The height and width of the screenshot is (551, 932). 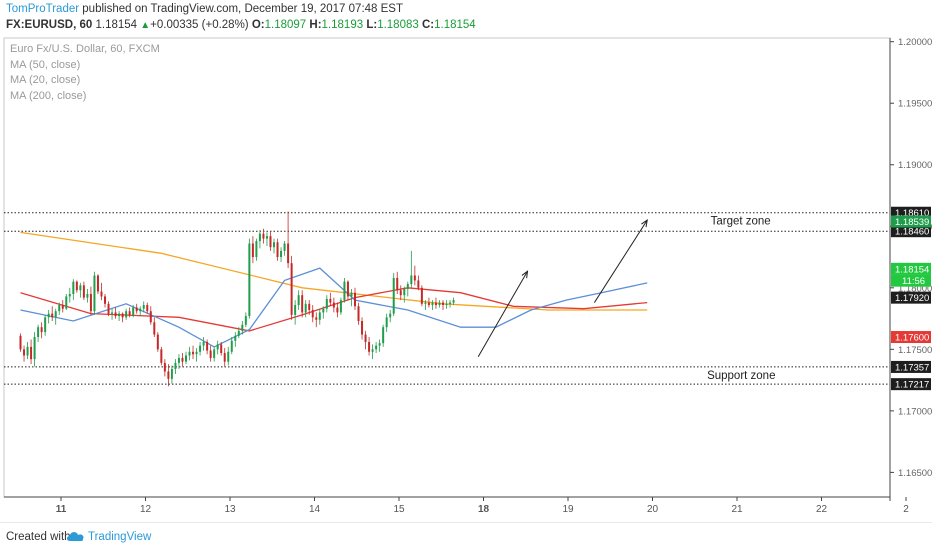 I want to click on arrow-head-icon, so click(x=525, y=274).